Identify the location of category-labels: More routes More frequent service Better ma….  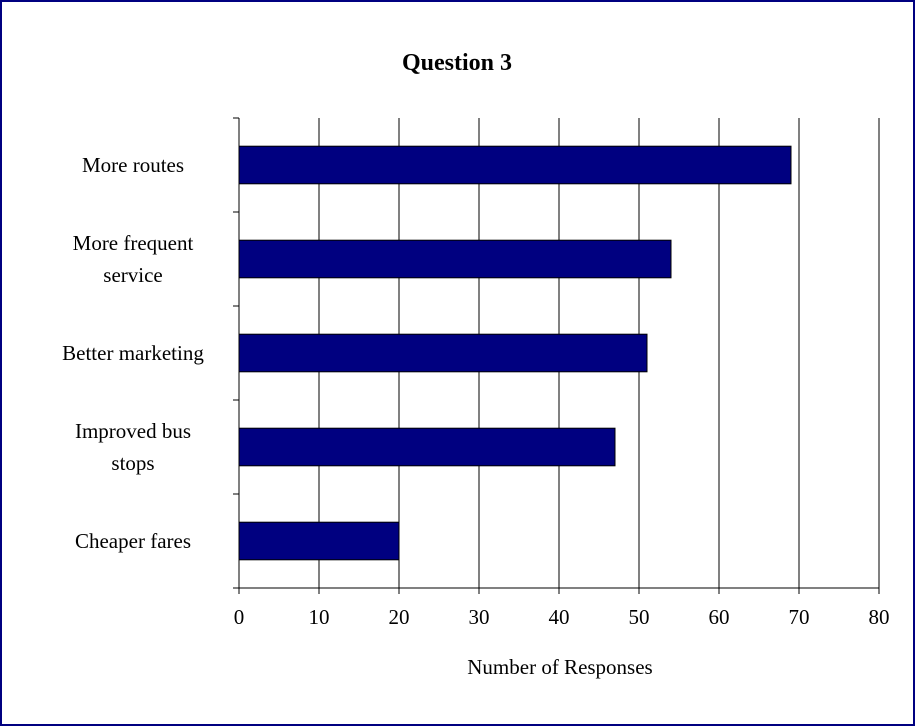
(133, 353).